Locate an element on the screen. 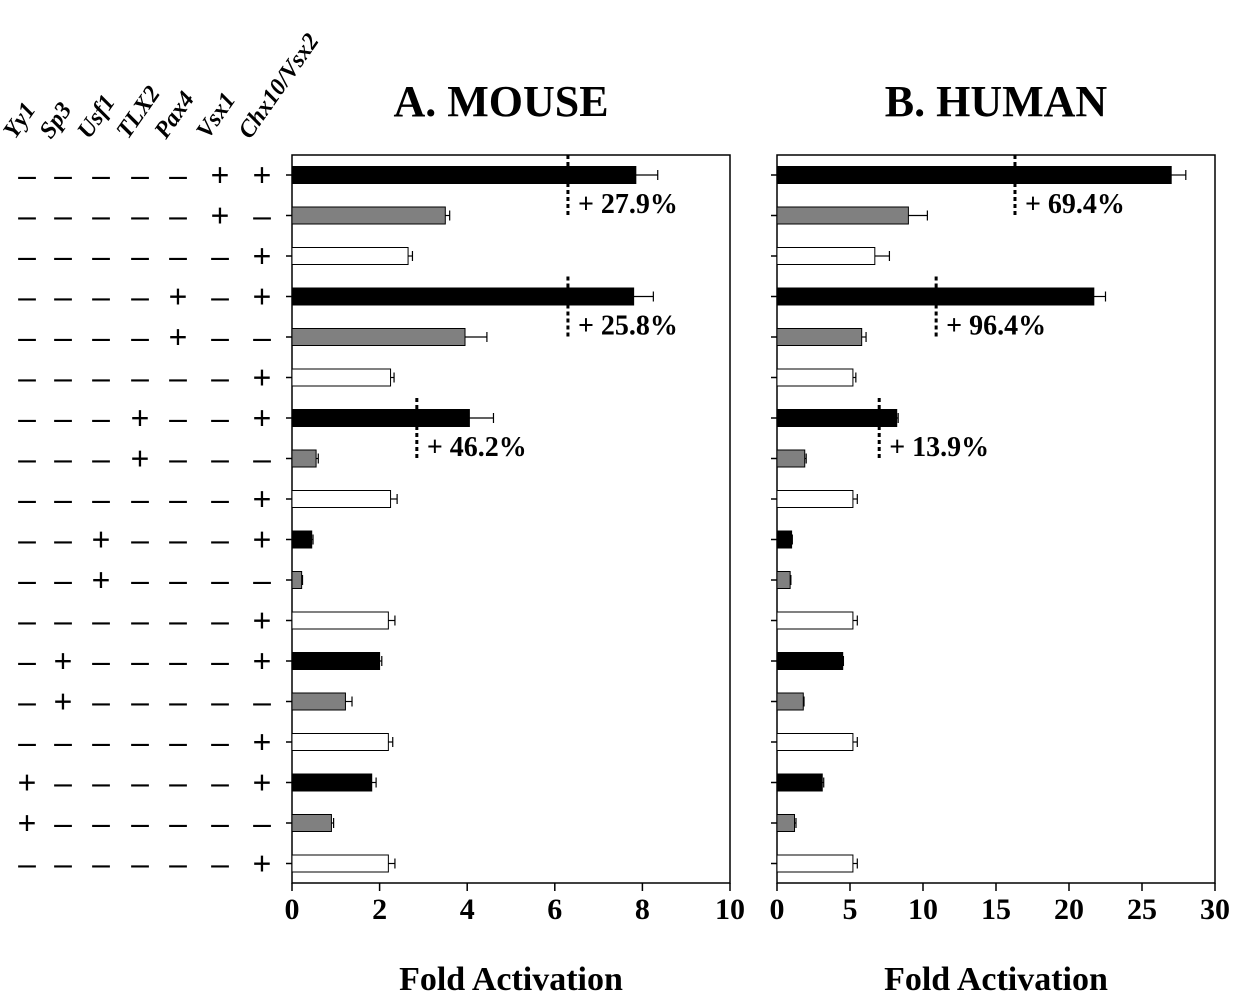 The width and height of the screenshot is (1250, 999). annotation-label: + 27.9% is located at coordinates (628, 204).